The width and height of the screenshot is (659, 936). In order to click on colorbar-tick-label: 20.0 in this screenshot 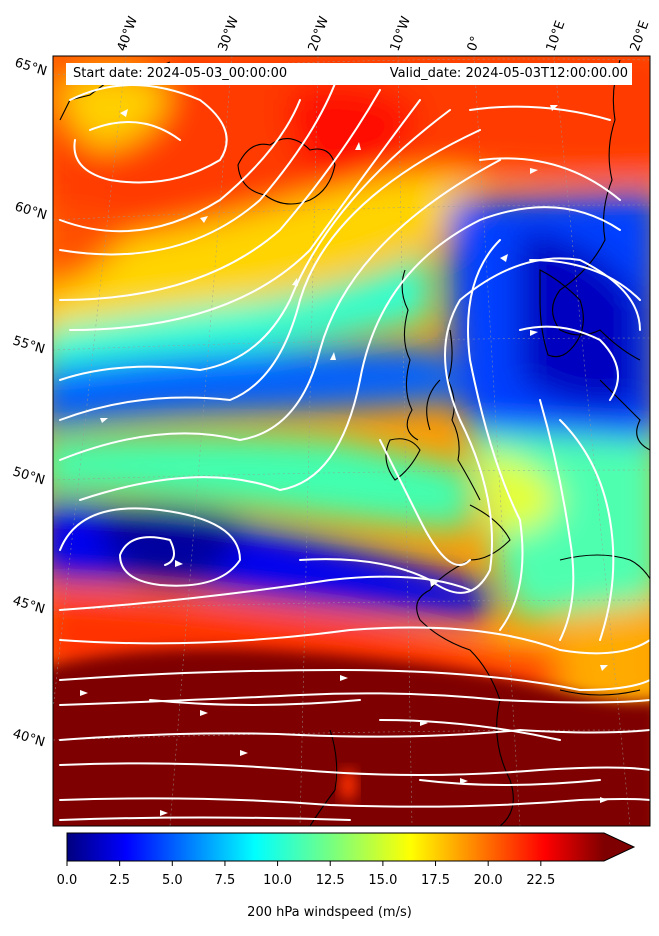, I will do `click(488, 880)`.